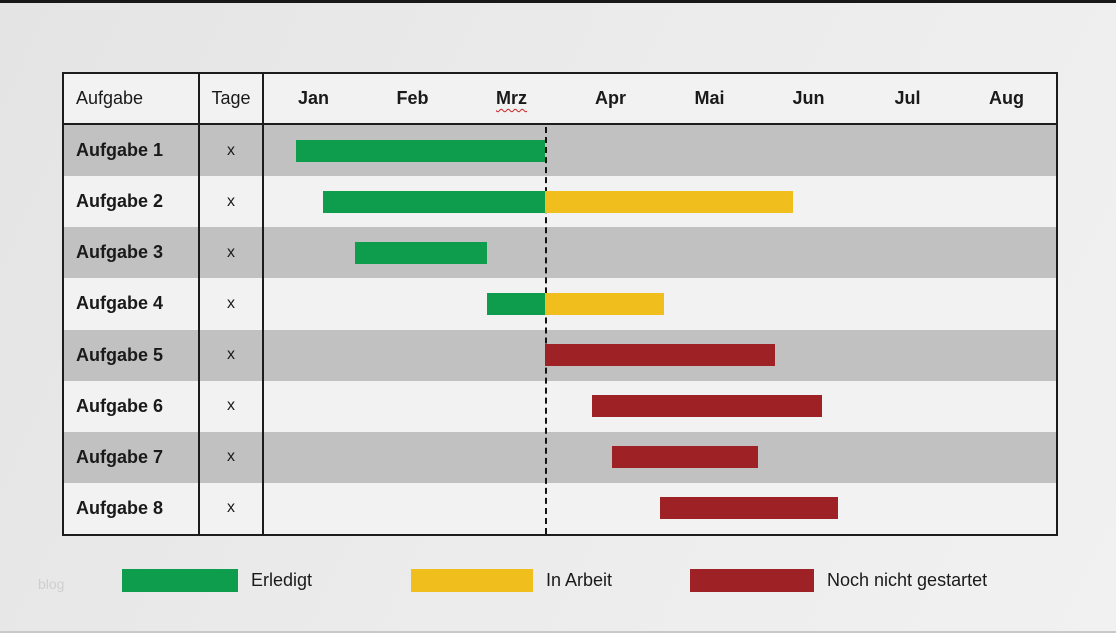  I want to click on month-label: Aug, so click(1006, 98).